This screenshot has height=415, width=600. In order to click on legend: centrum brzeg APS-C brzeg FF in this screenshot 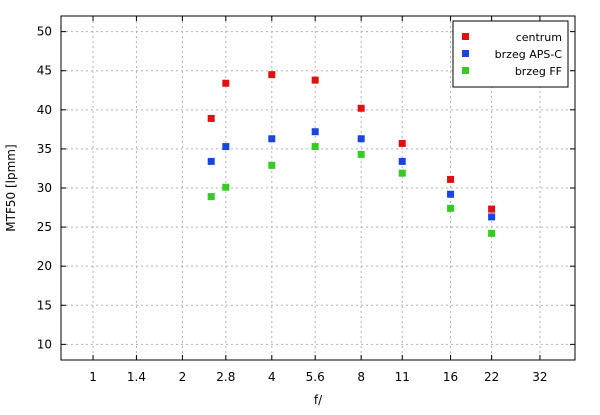, I will do `click(510, 54)`.